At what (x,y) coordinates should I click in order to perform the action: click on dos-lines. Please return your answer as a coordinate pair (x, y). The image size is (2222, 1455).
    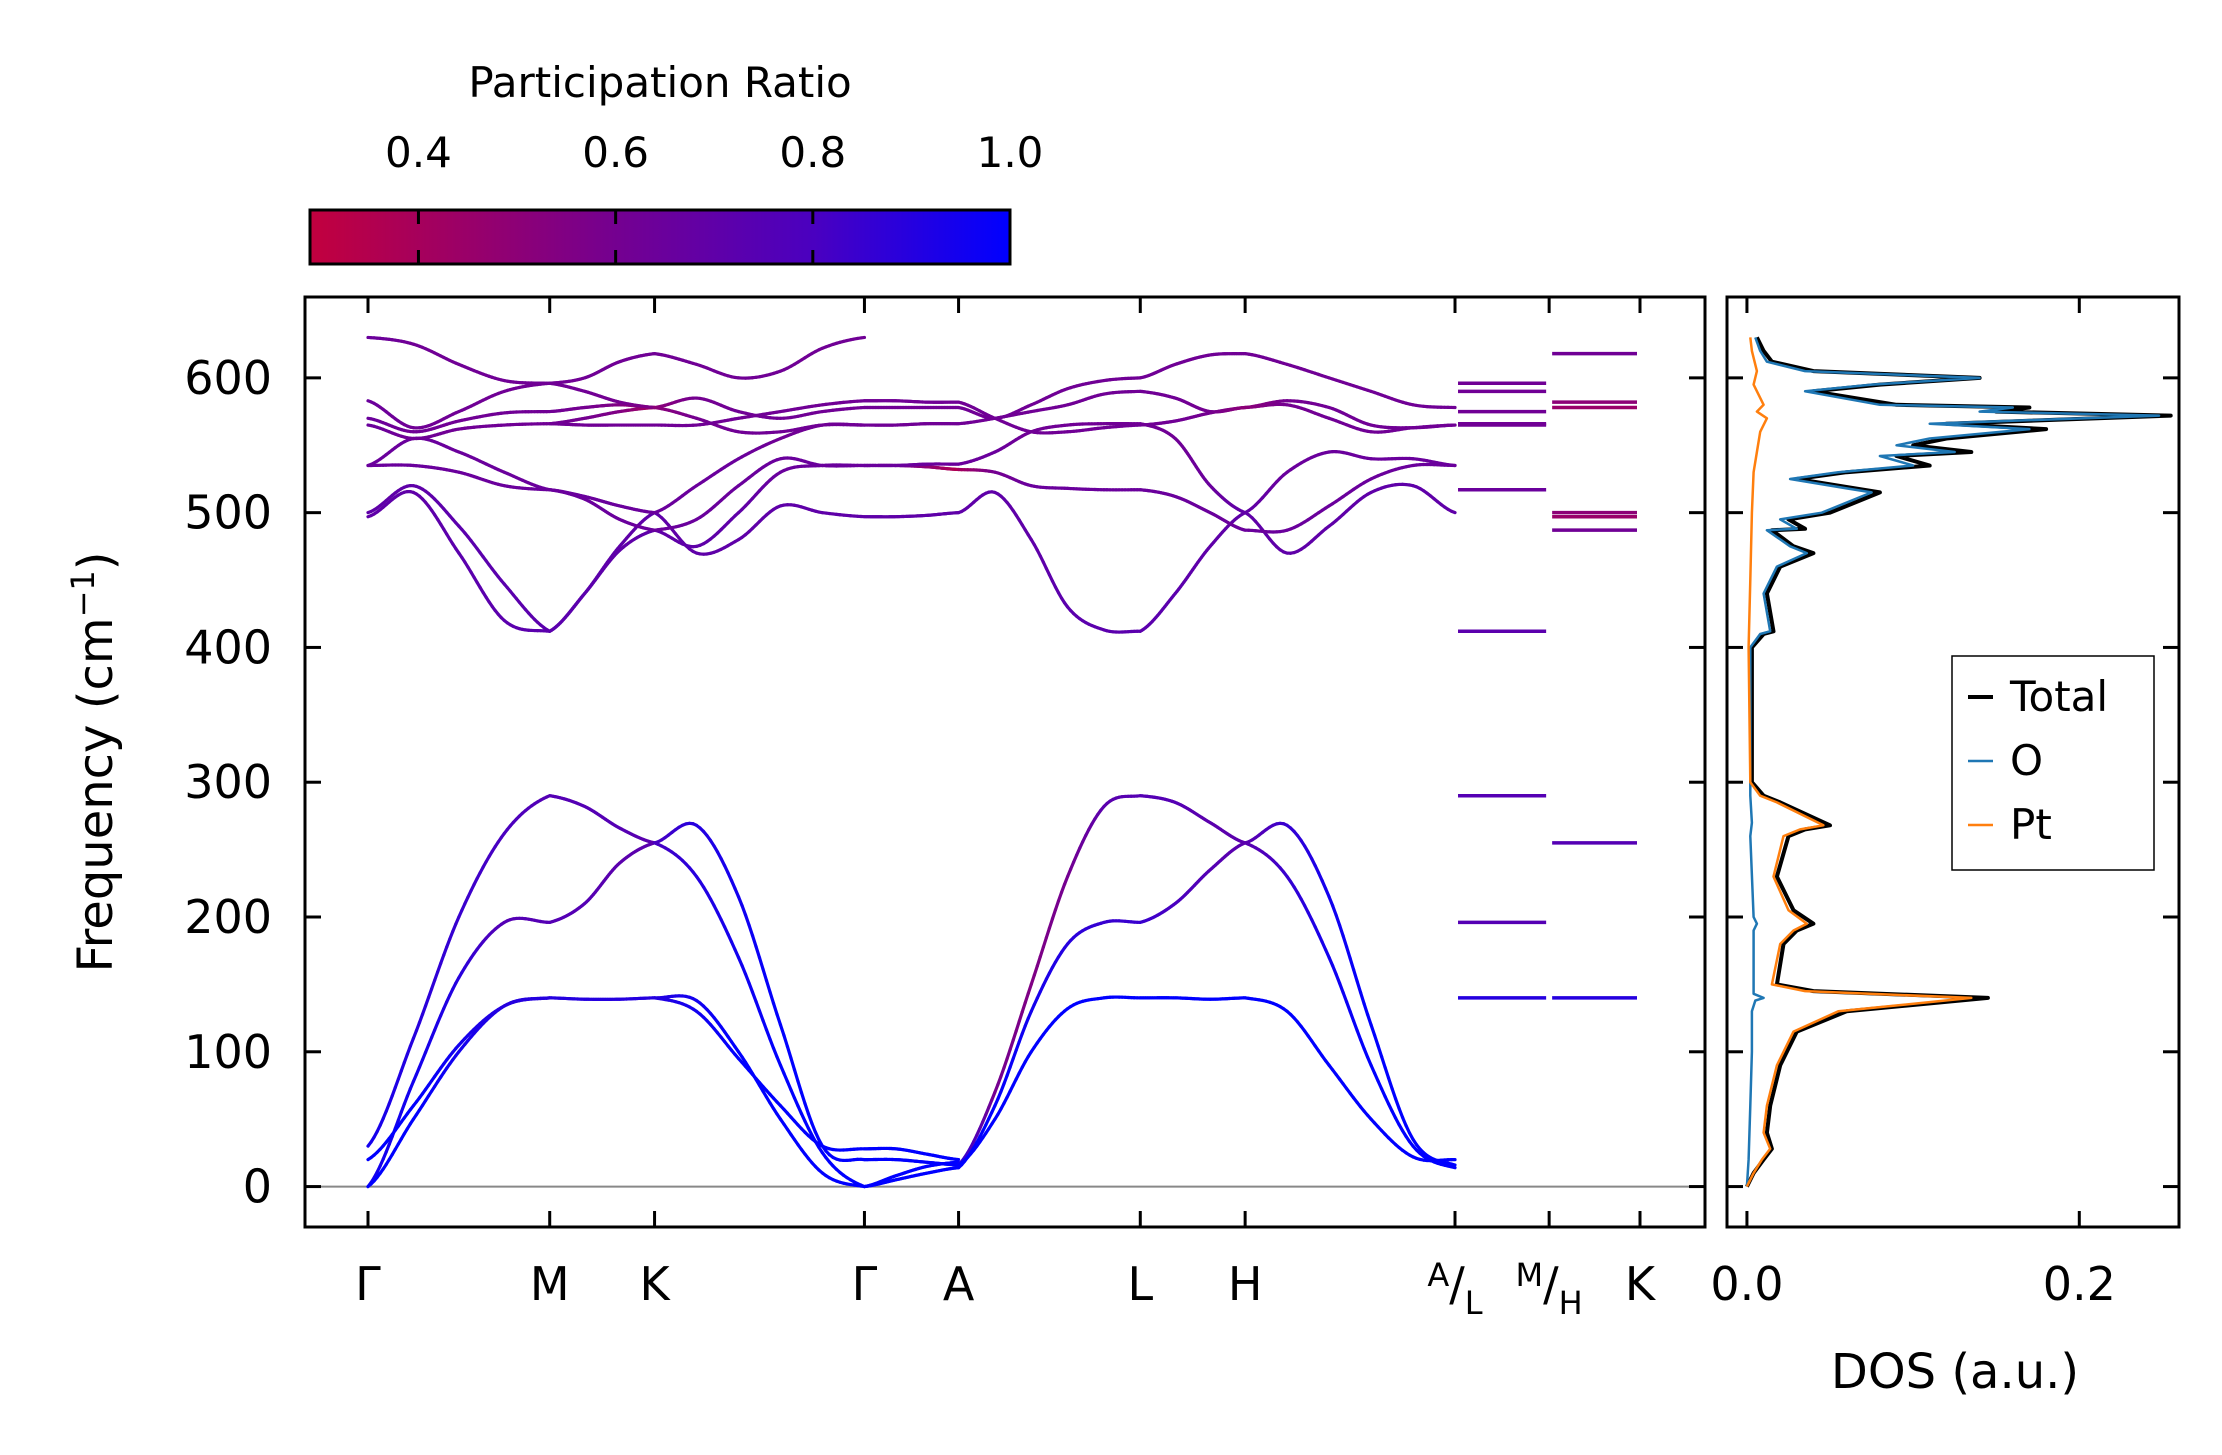
    Looking at the image, I should click on (1959, 762).